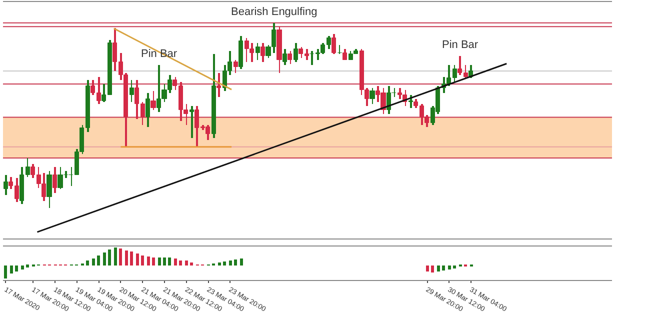  I want to click on annotation: Bearish Engulfing, so click(274, 12).